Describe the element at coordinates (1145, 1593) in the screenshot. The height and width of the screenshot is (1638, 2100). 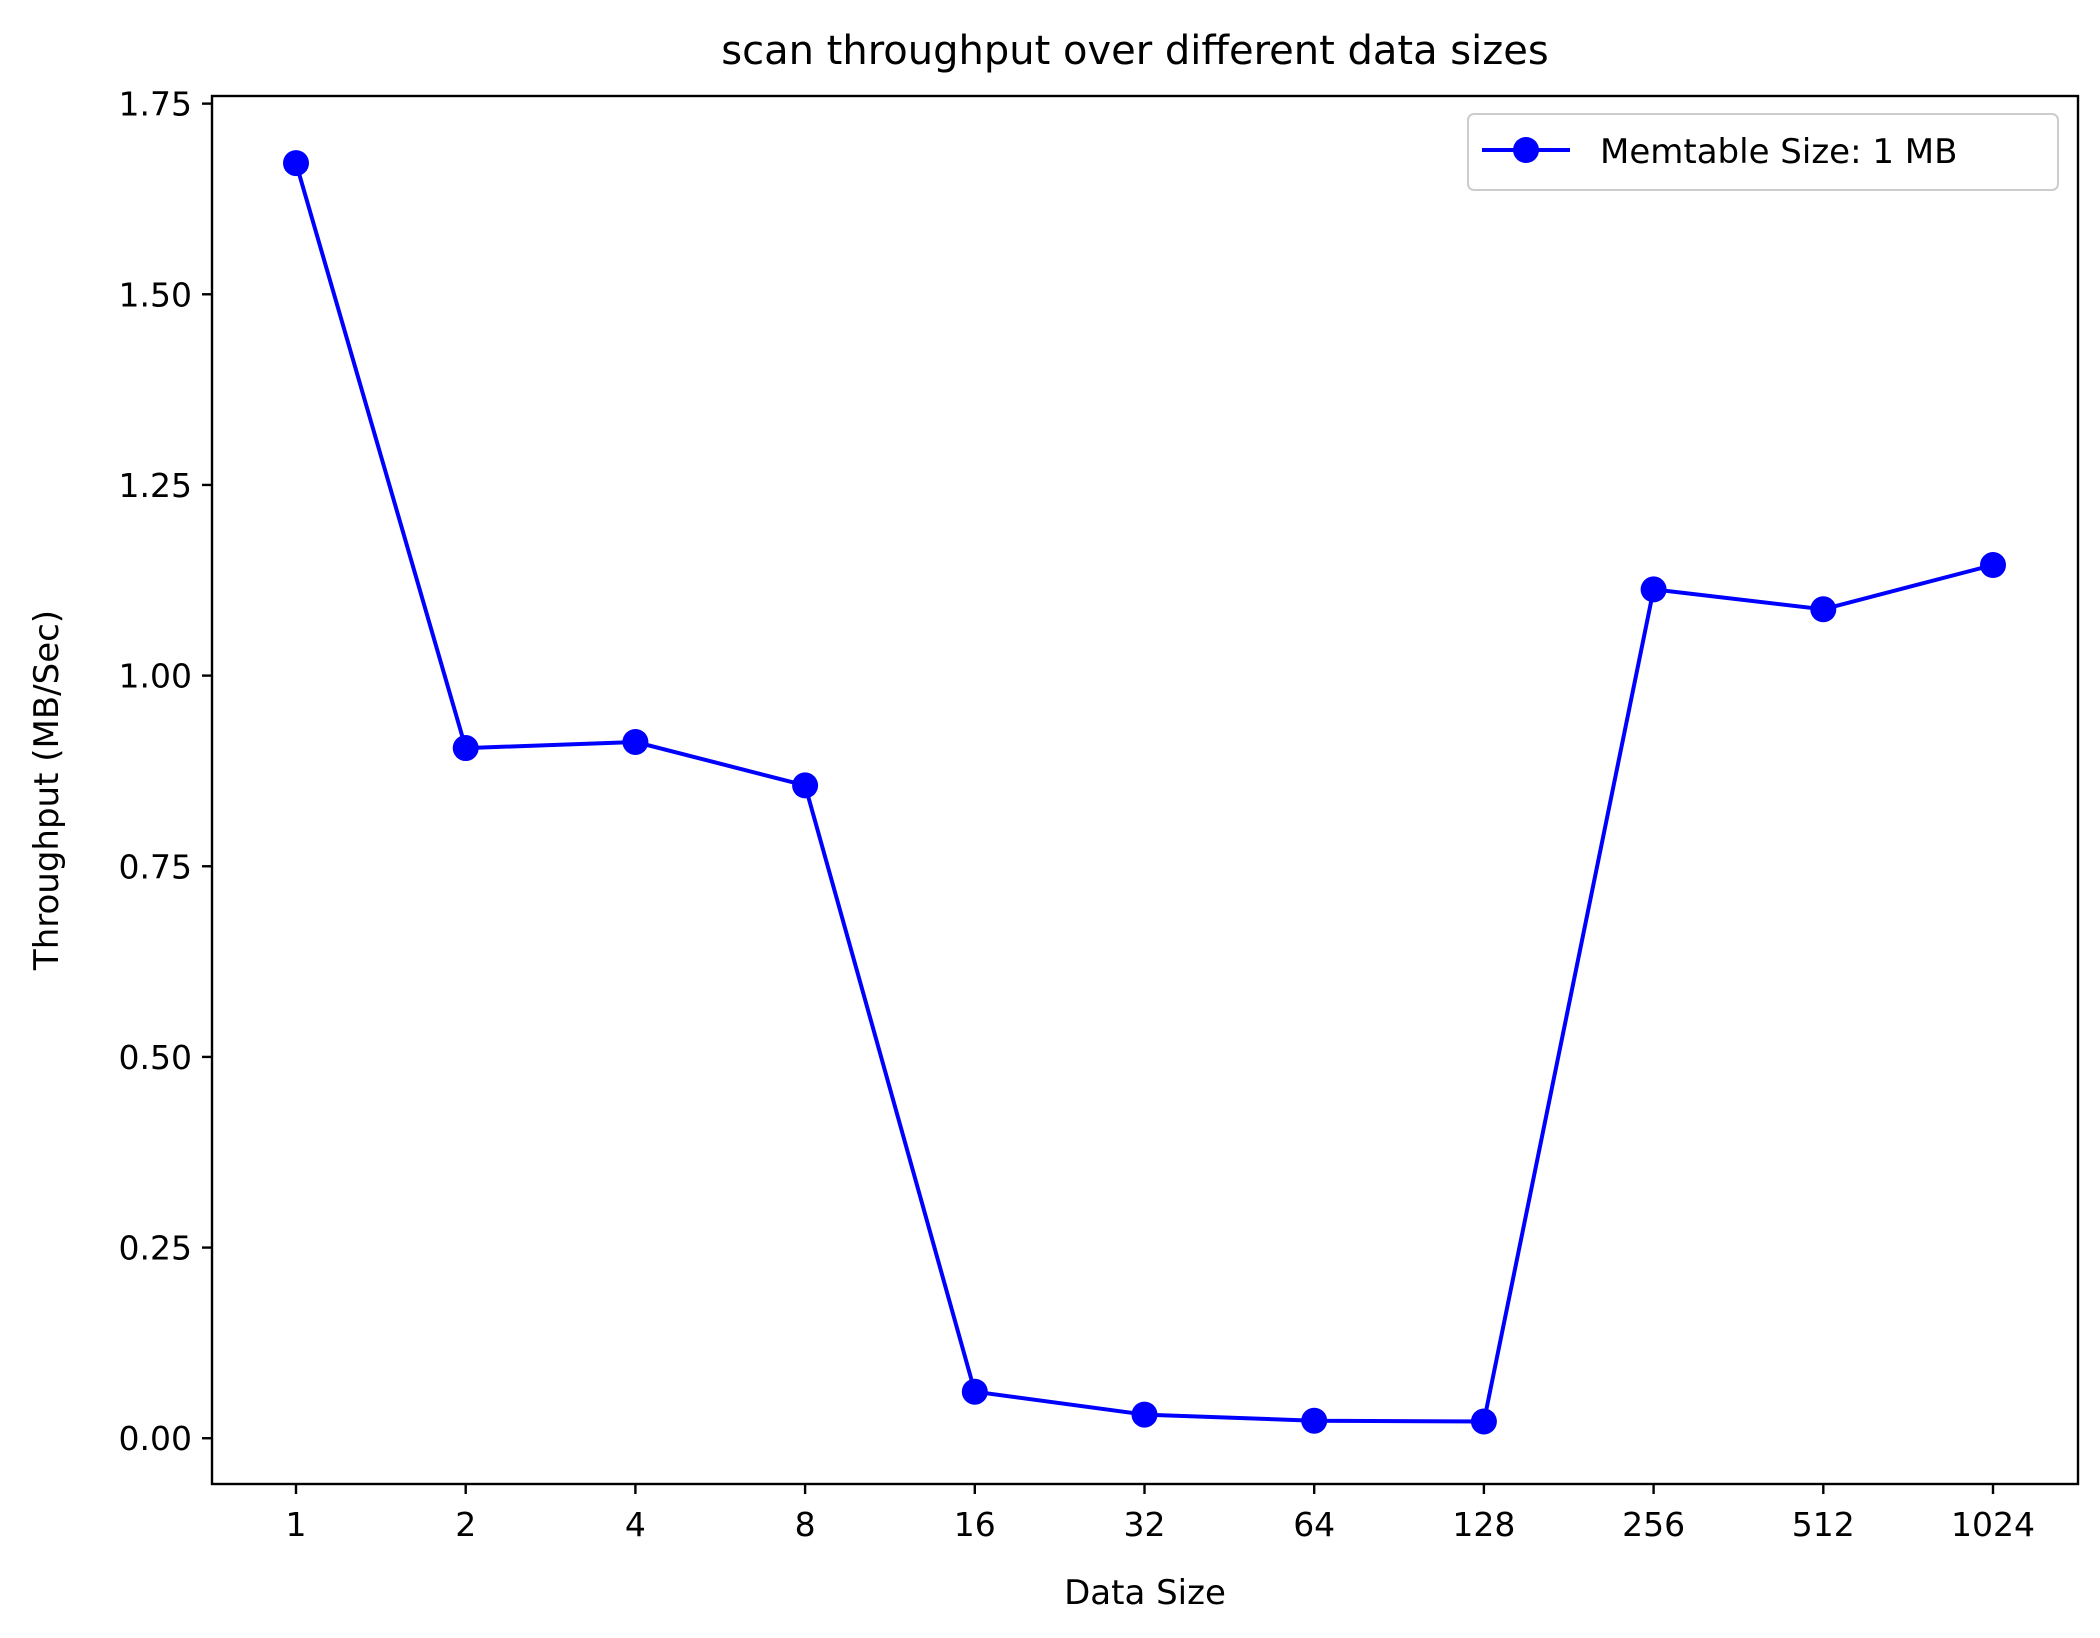
I see `x-axis-label: Data Size` at that location.